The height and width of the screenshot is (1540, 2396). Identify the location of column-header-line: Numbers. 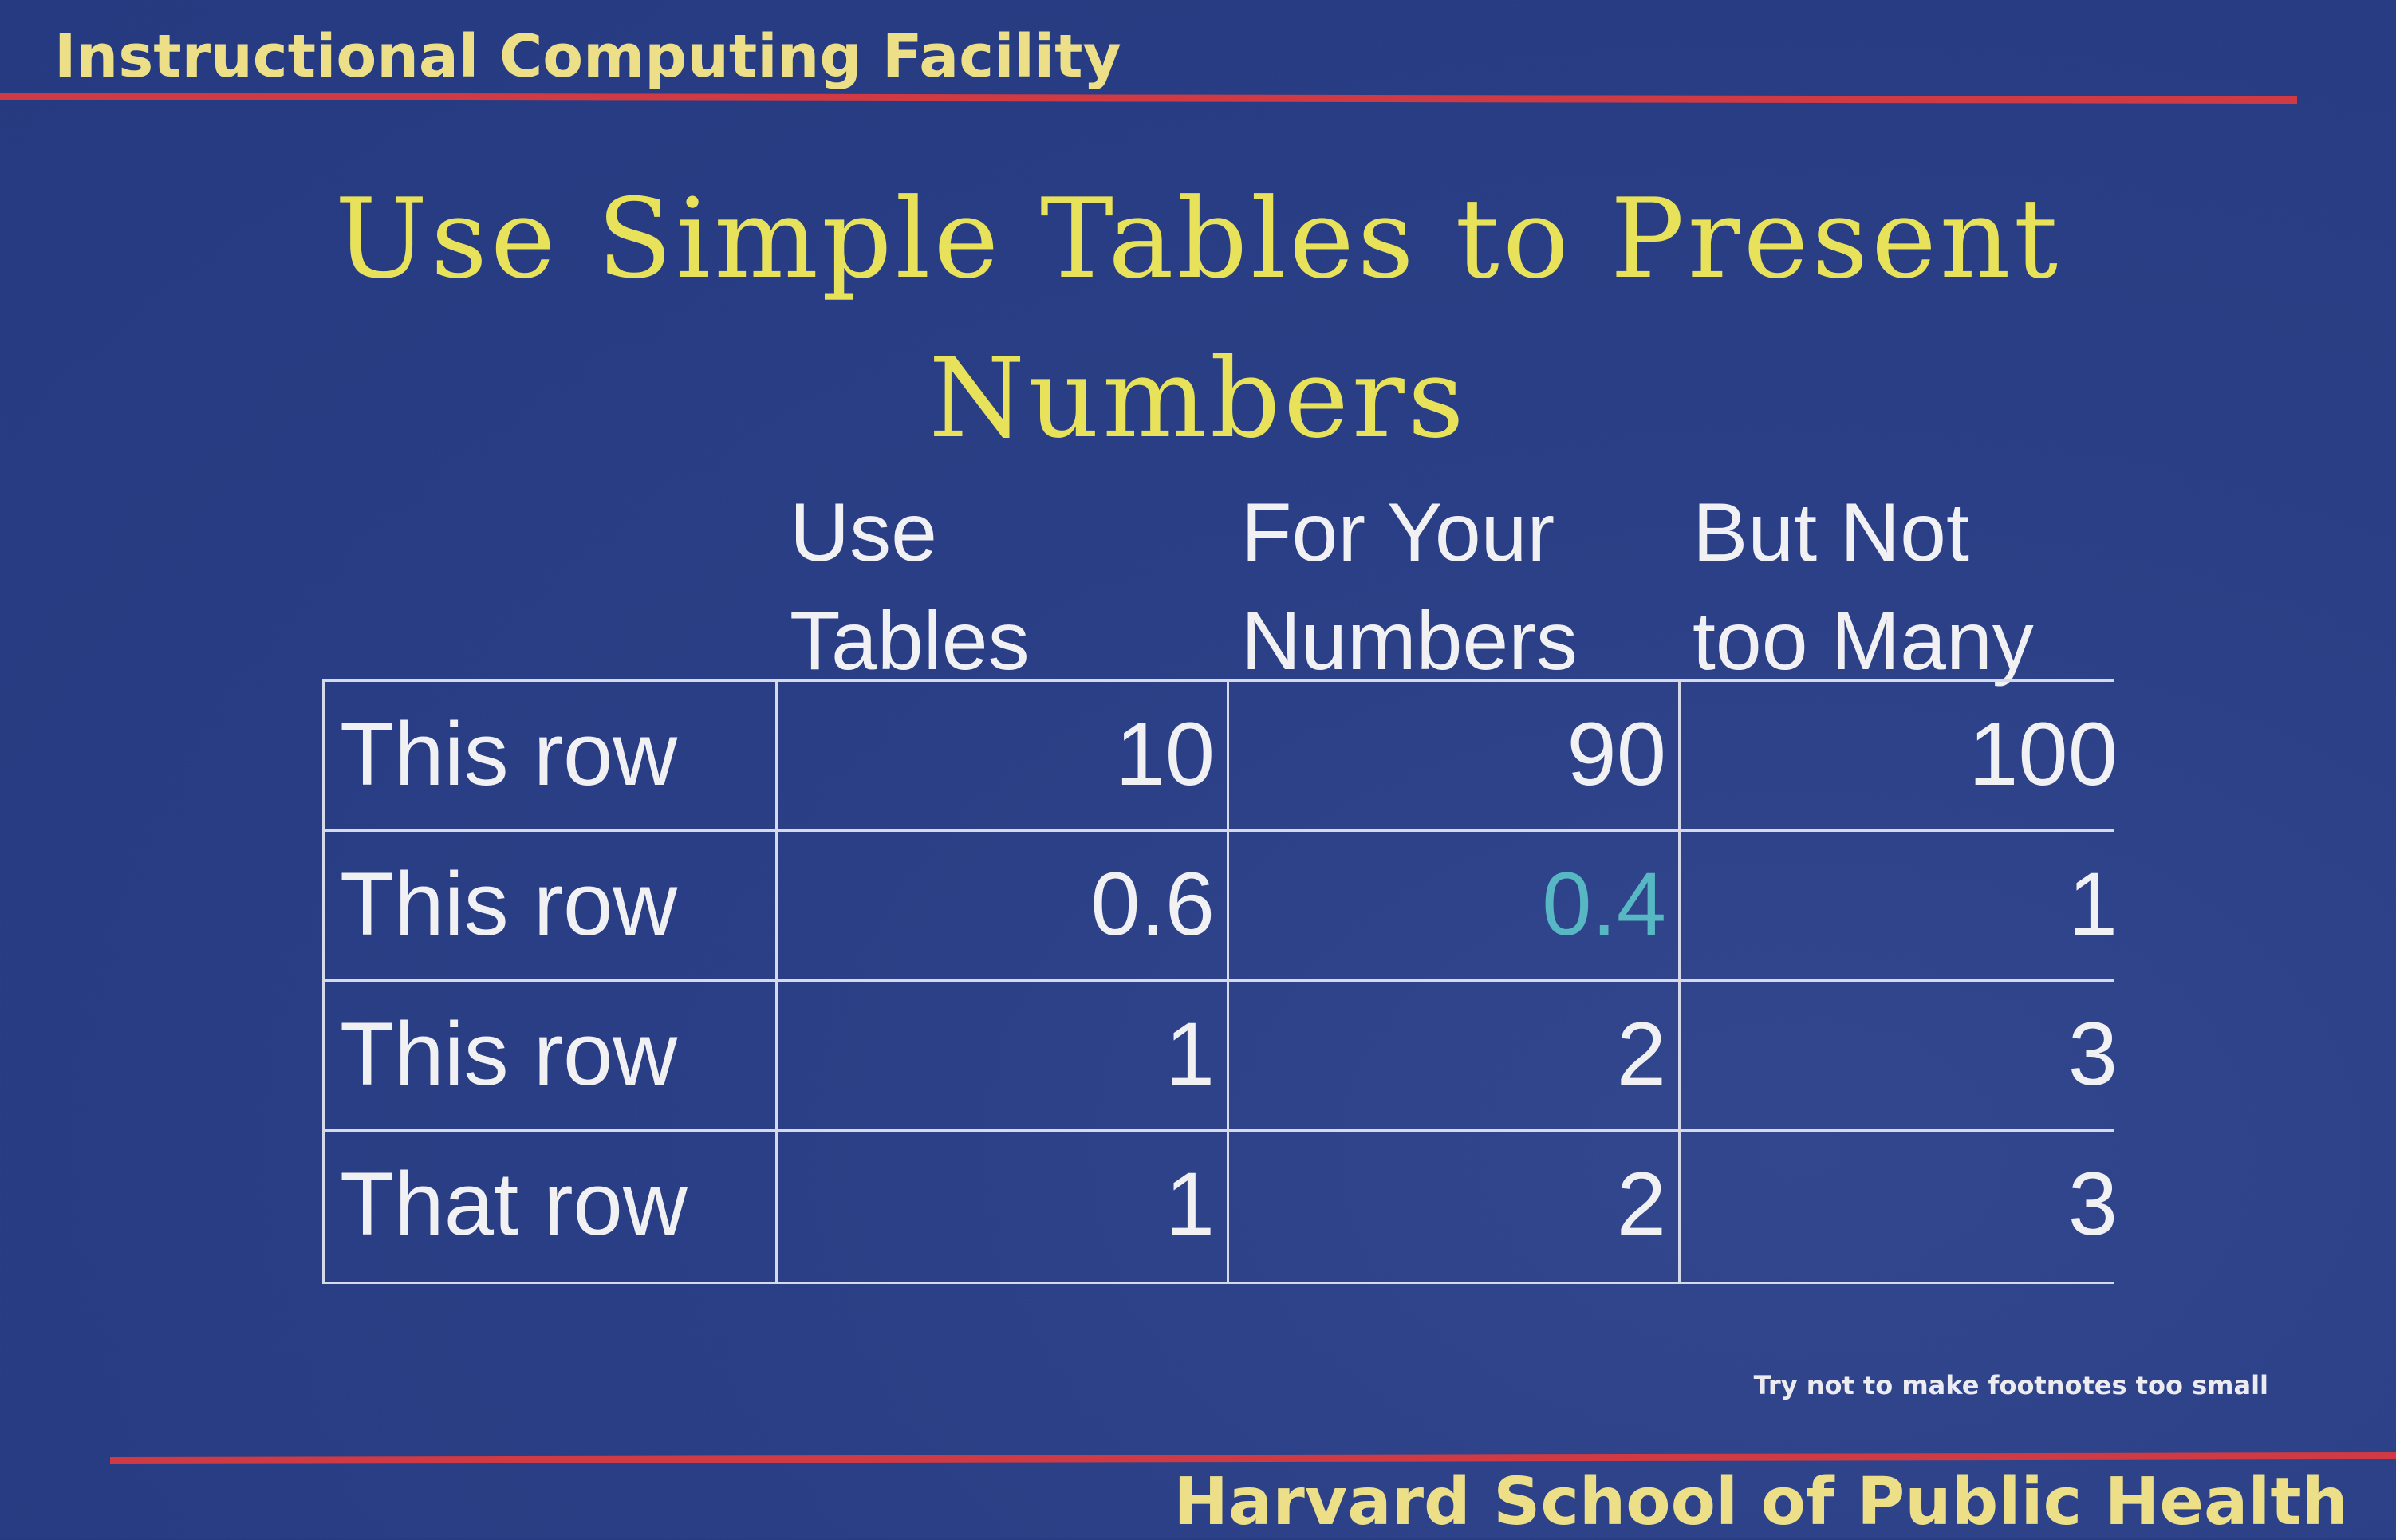
(1409, 641).